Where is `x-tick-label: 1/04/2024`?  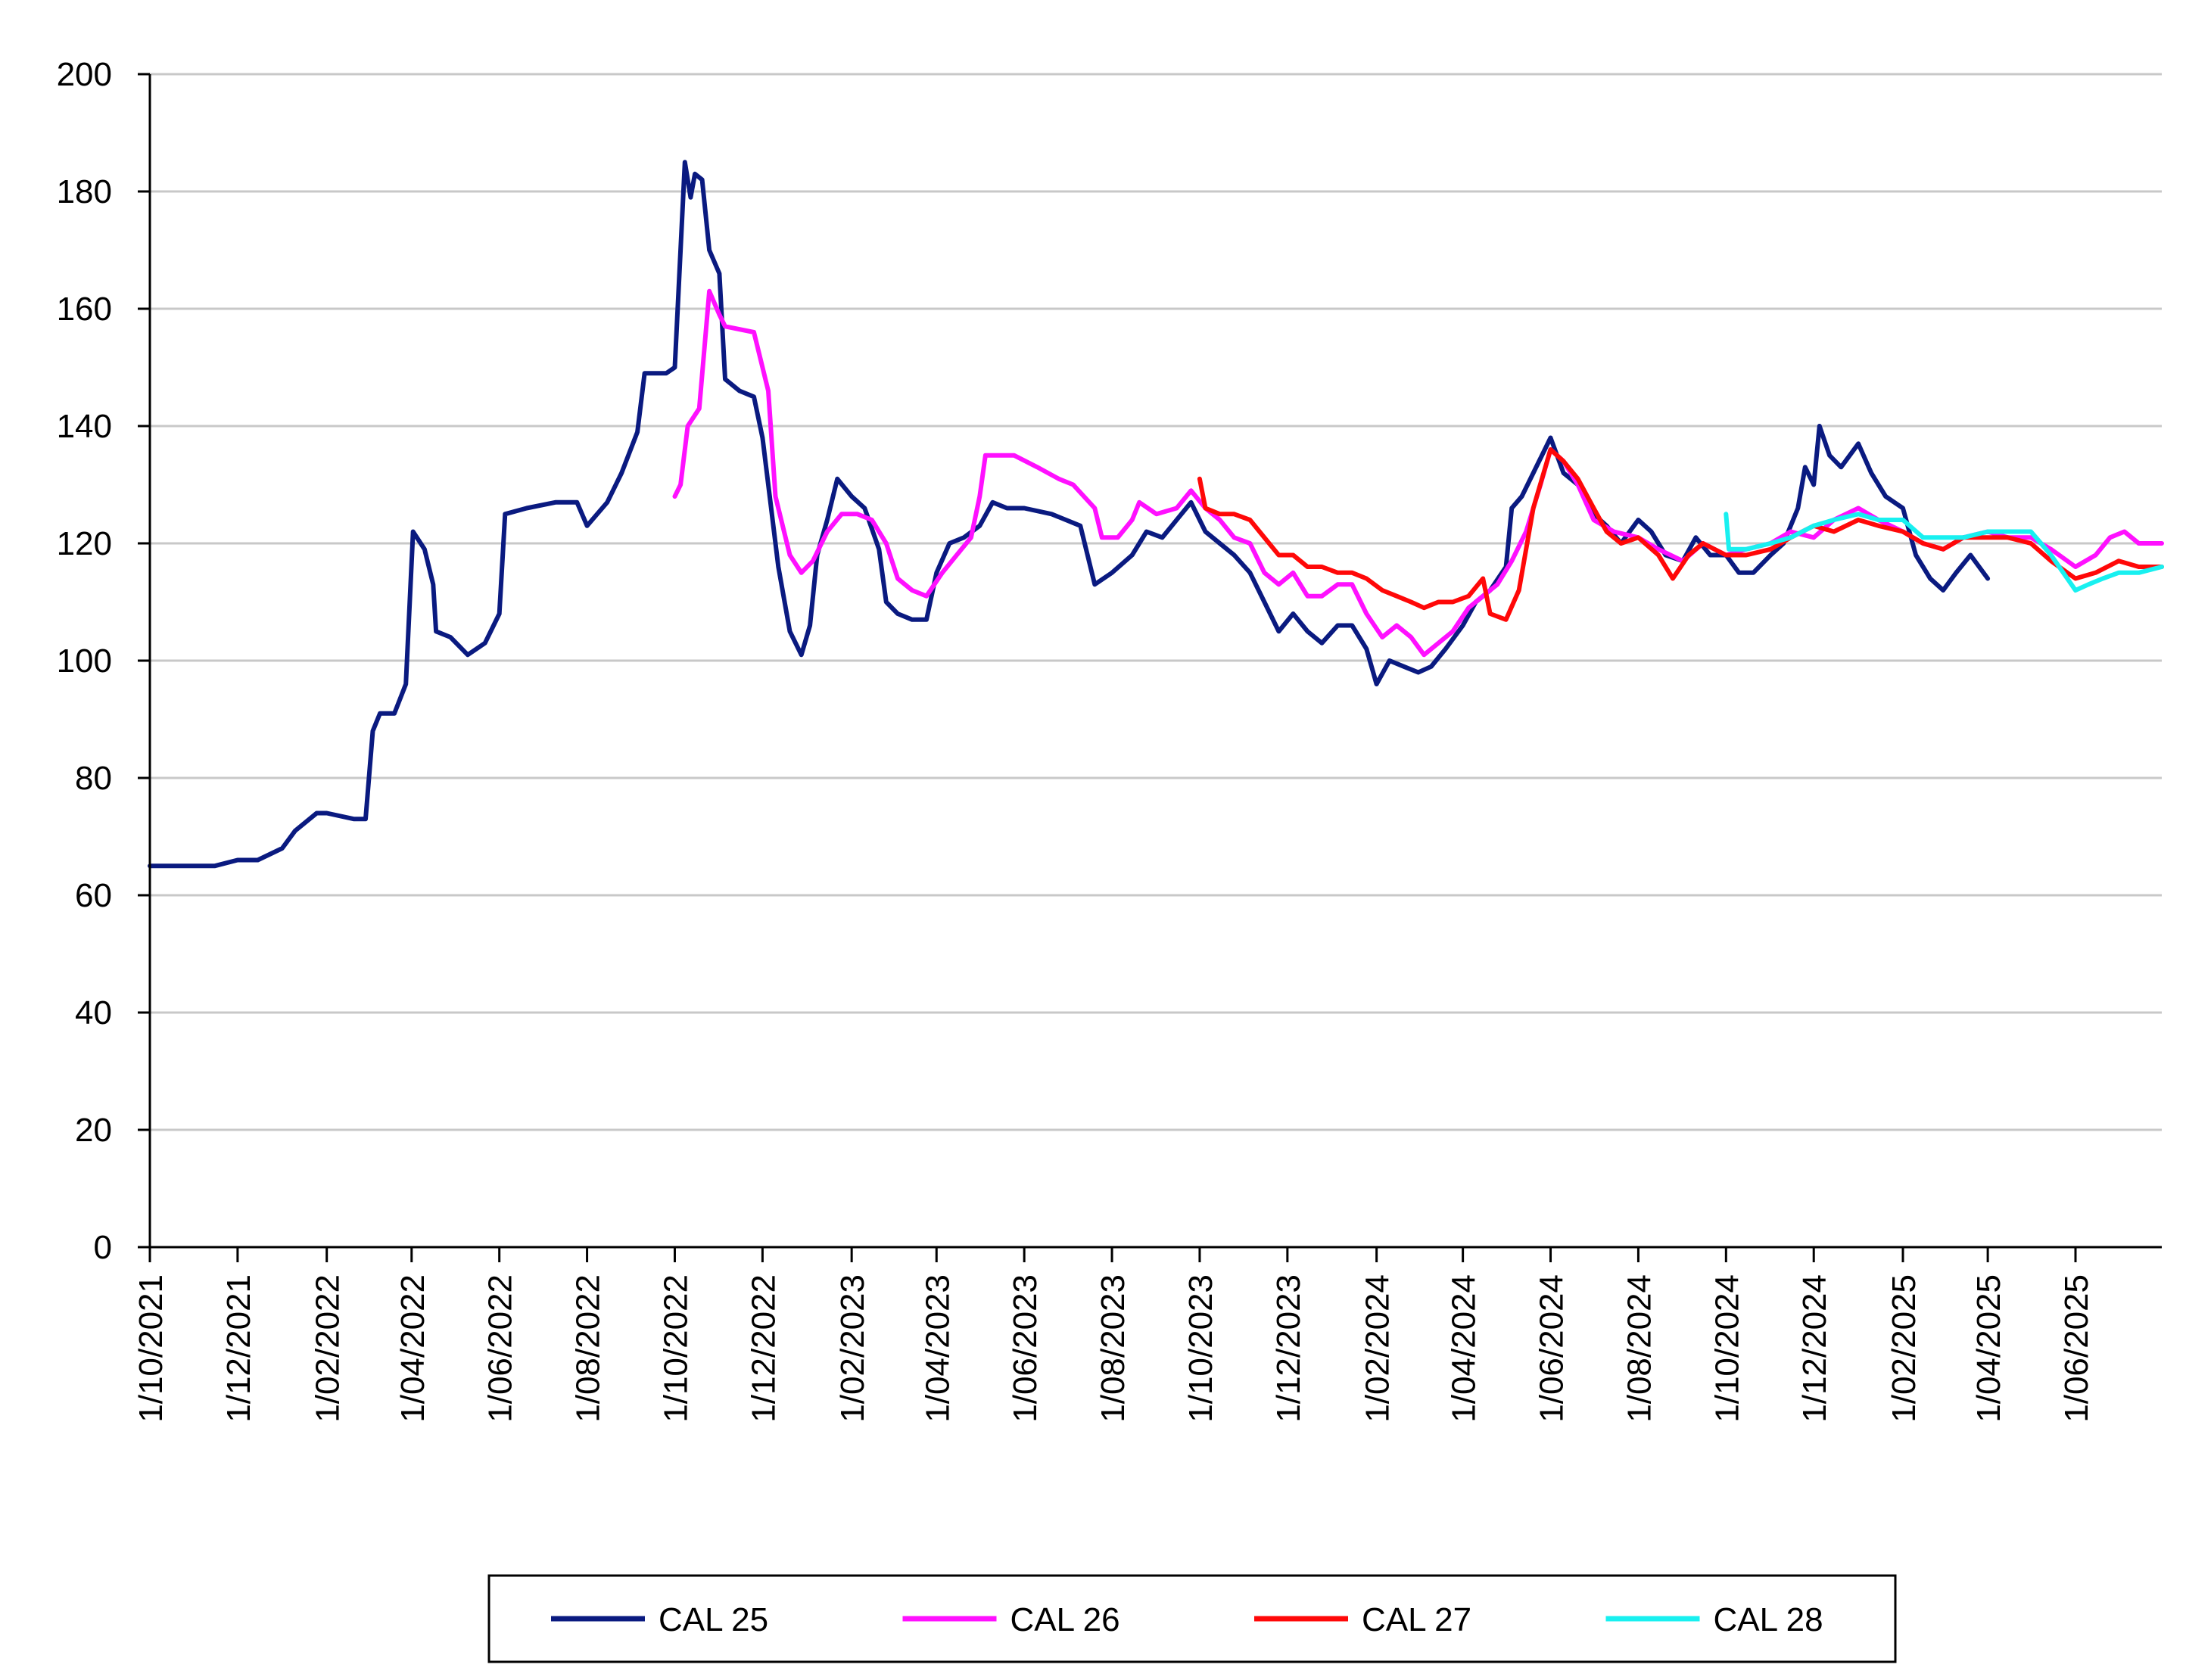 x-tick-label: 1/04/2024 is located at coordinates (1465, 1348).